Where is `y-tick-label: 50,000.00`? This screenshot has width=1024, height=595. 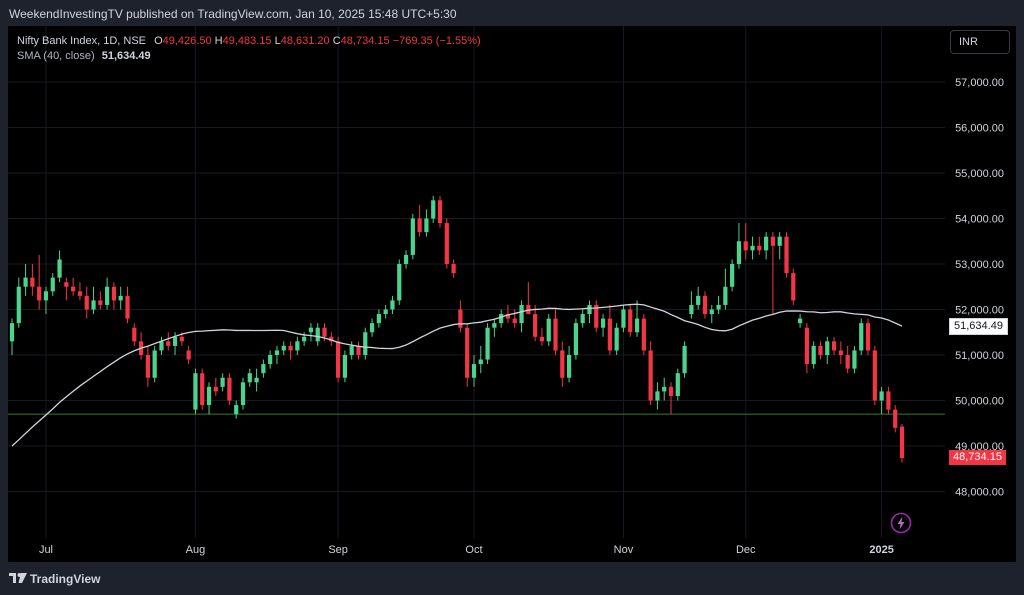 y-tick-label: 50,000.00 is located at coordinates (979, 402).